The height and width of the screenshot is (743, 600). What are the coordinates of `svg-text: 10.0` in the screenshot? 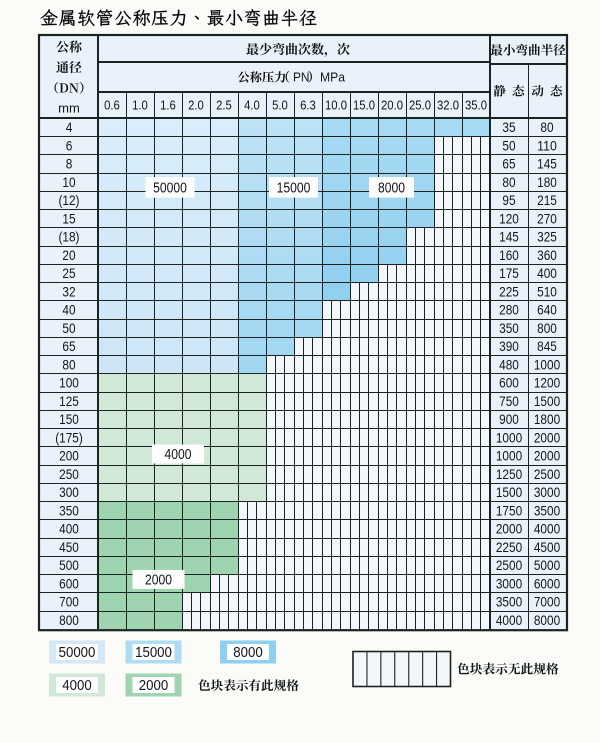 It's located at (336, 105).